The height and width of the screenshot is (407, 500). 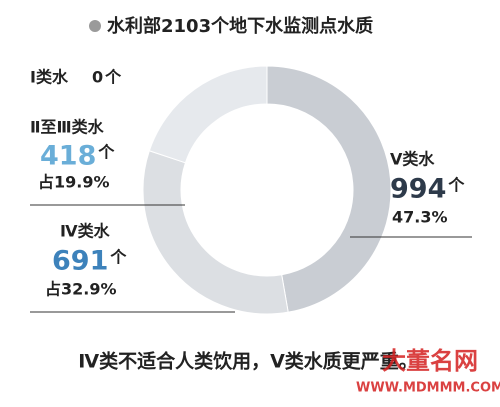 What do you see at coordinates (95, 26) in the screenshot?
I see `title-bullet` at bounding box center [95, 26].